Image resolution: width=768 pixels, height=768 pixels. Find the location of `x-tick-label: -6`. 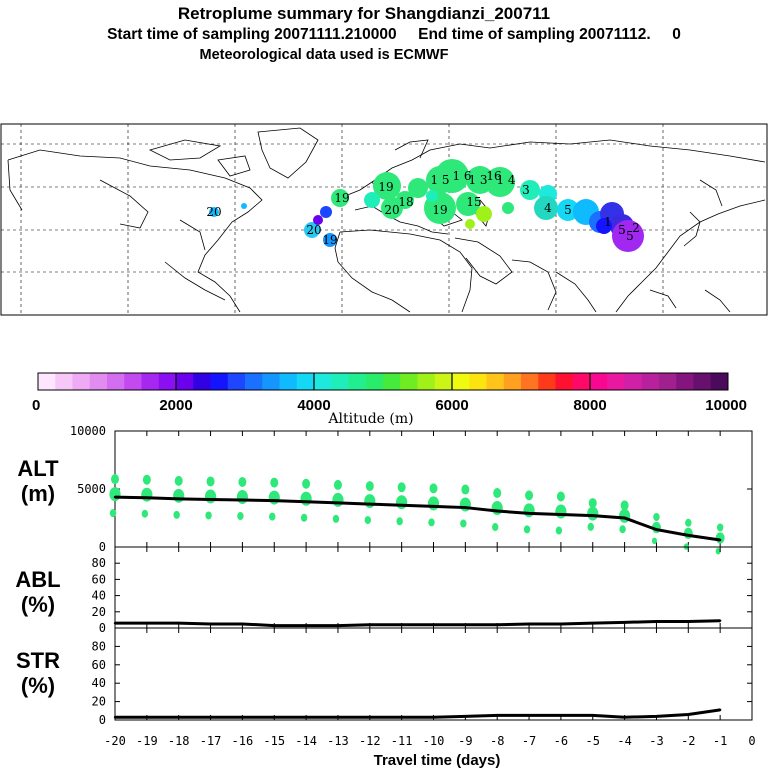

x-tick-label: -6 is located at coordinates (561, 741).